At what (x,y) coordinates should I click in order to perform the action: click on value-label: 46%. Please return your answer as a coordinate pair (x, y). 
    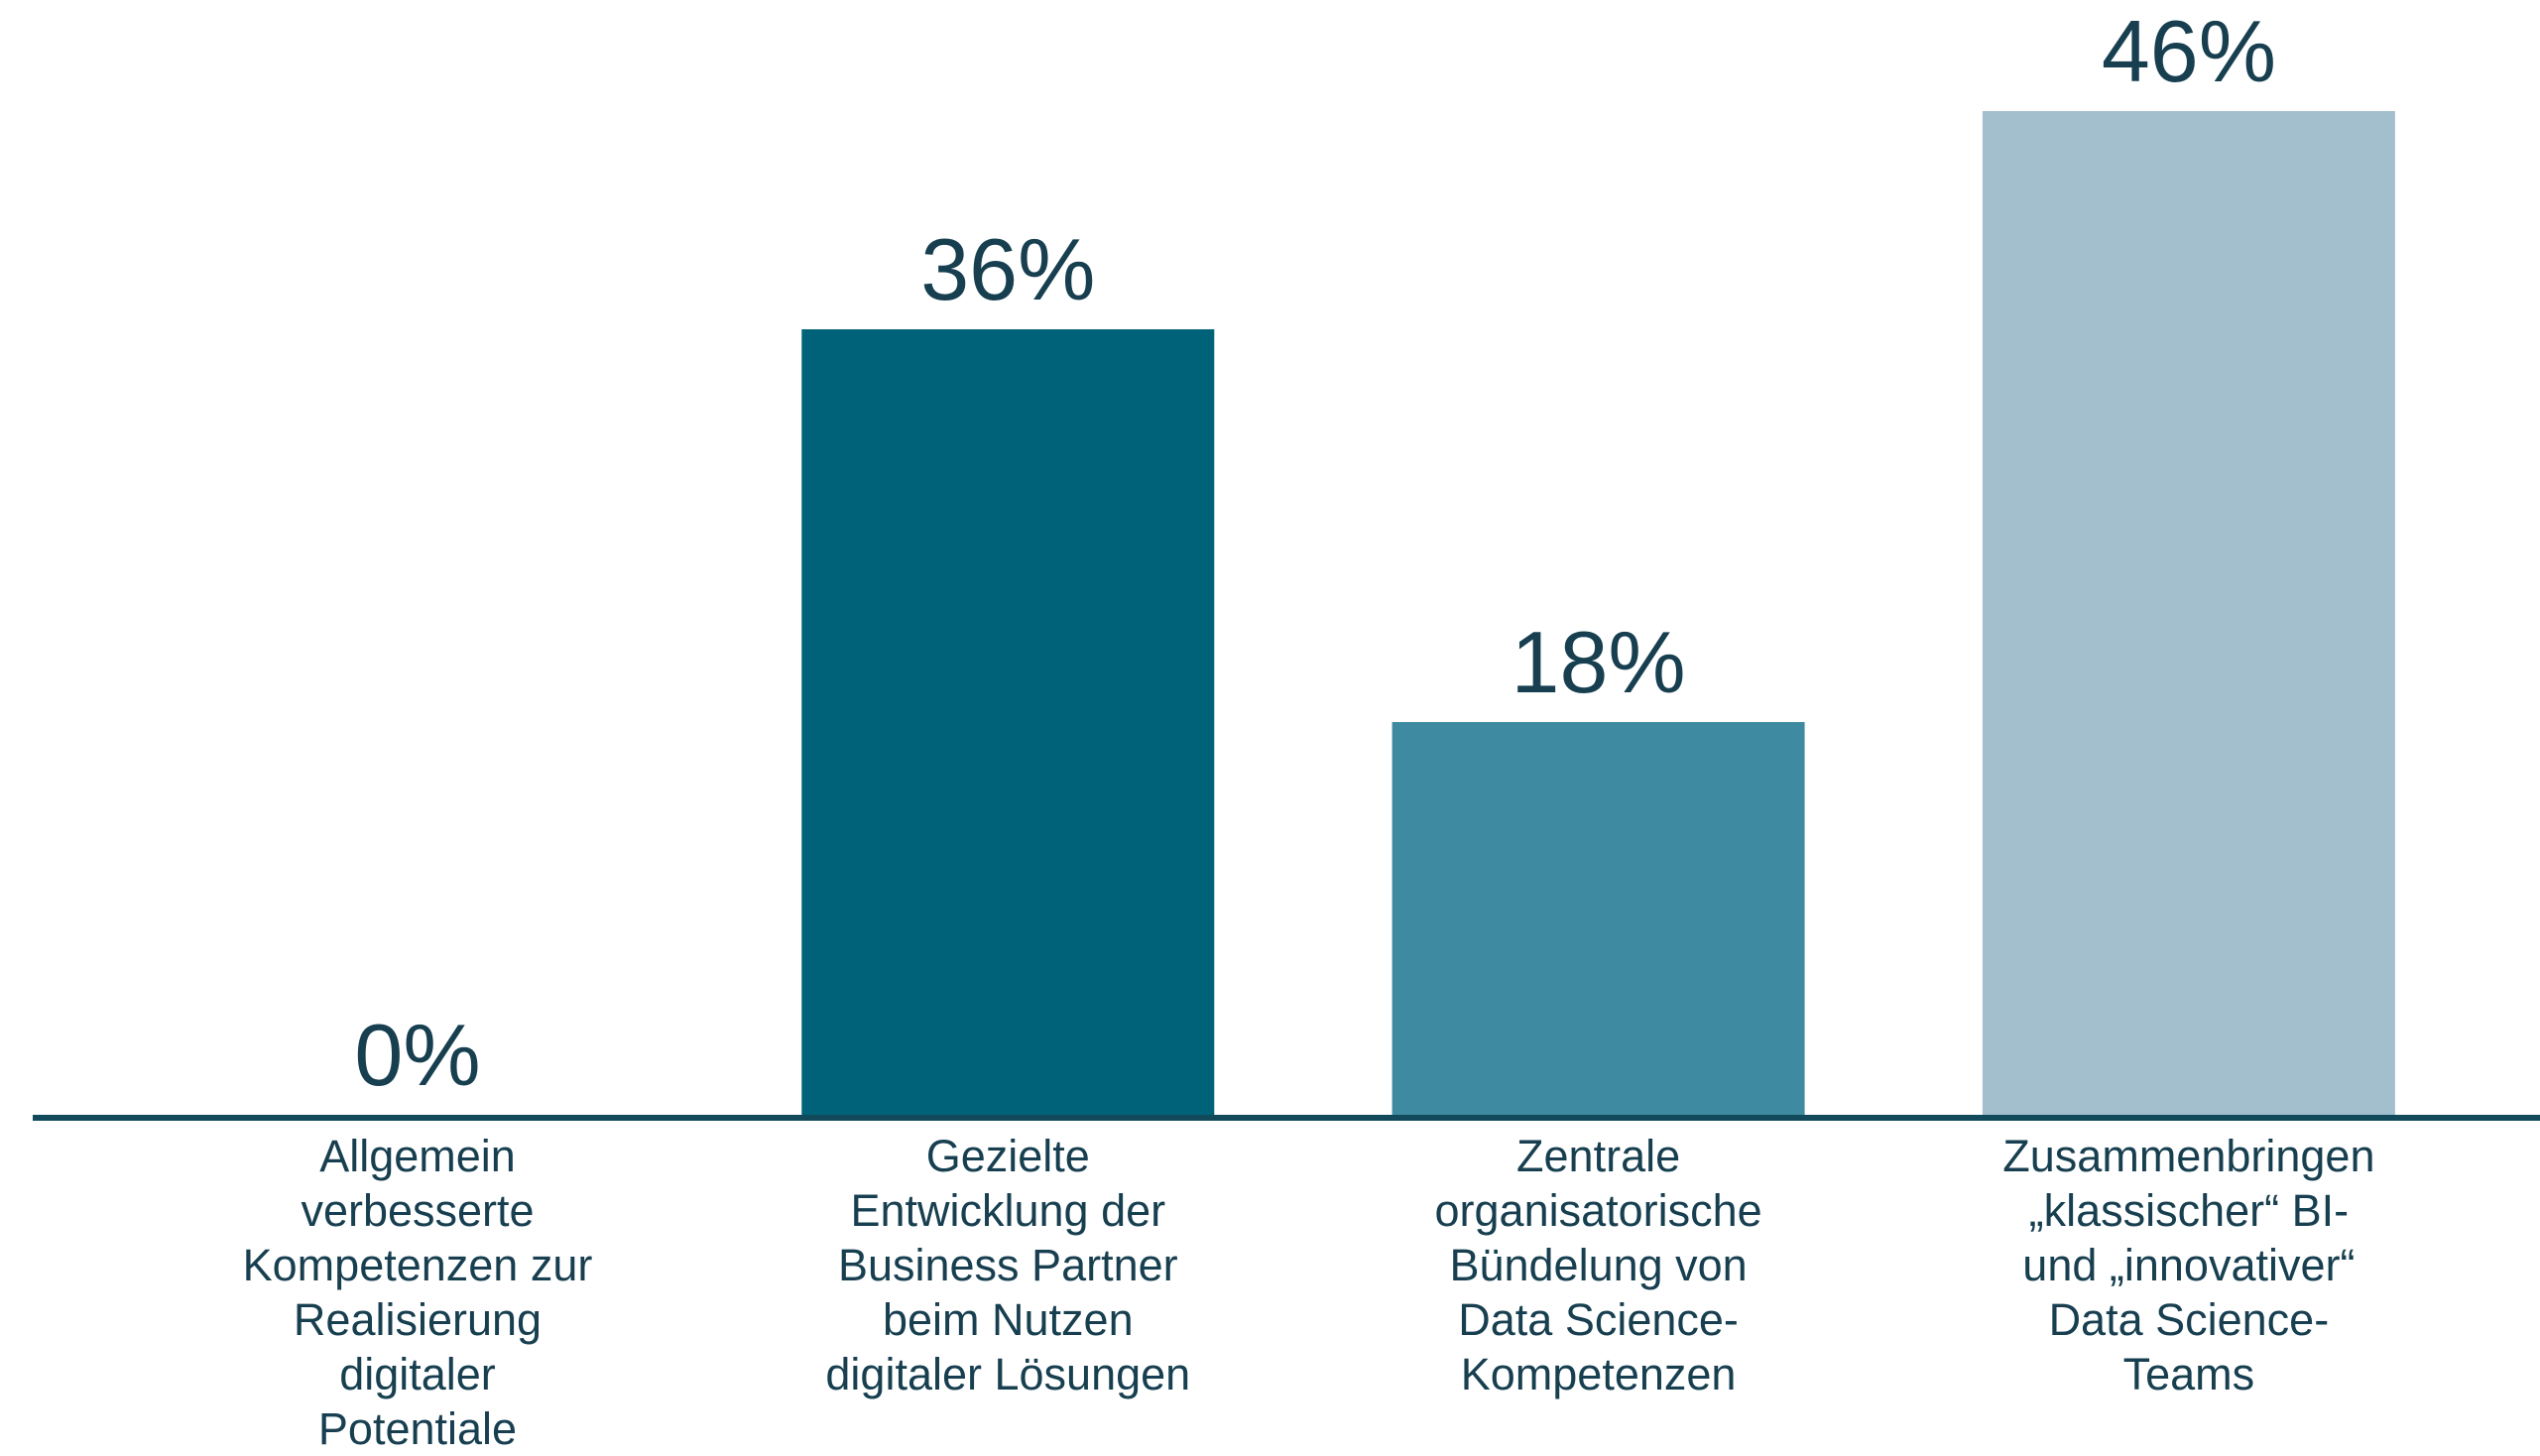
    Looking at the image, I should click on (2189, 51).